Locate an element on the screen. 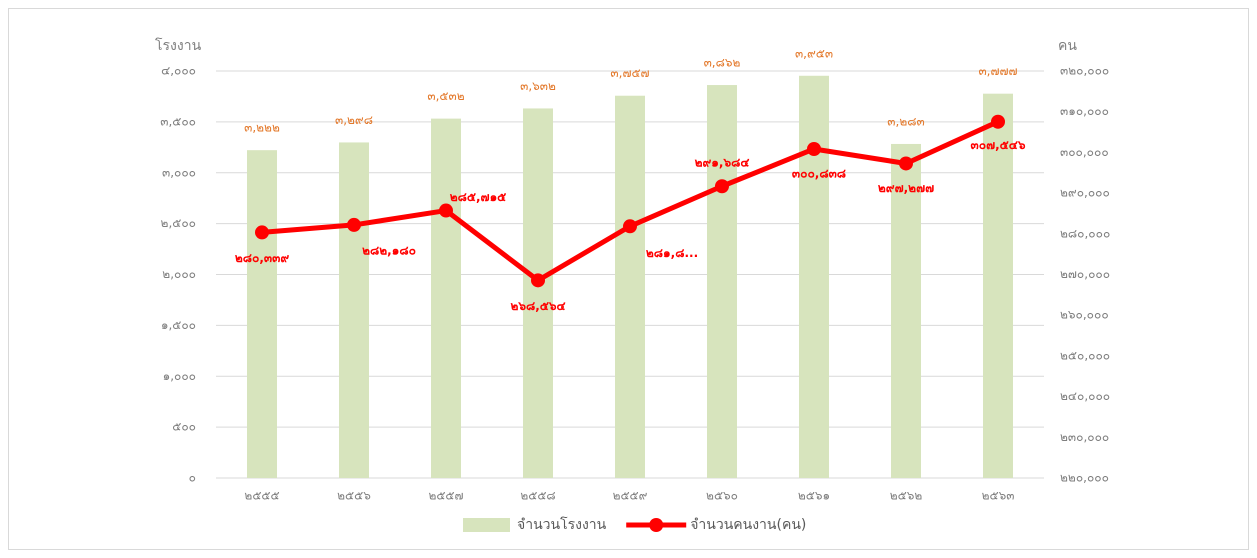 The height and width of the screenshot is (558, 1257). y-axis-title: โรงงาน is located at coordinates (178, 45).